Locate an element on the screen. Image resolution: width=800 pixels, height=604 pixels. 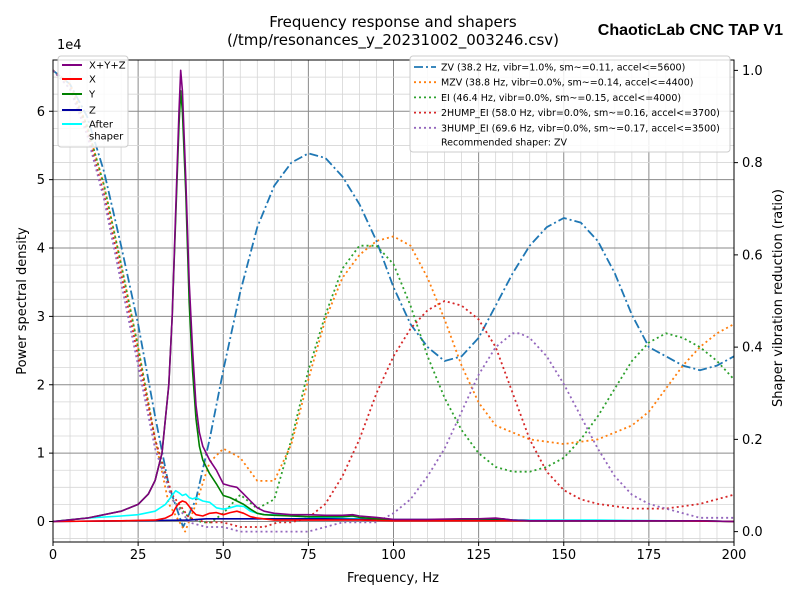
x-tick-label: 175 is located at coordinates (648, 555).